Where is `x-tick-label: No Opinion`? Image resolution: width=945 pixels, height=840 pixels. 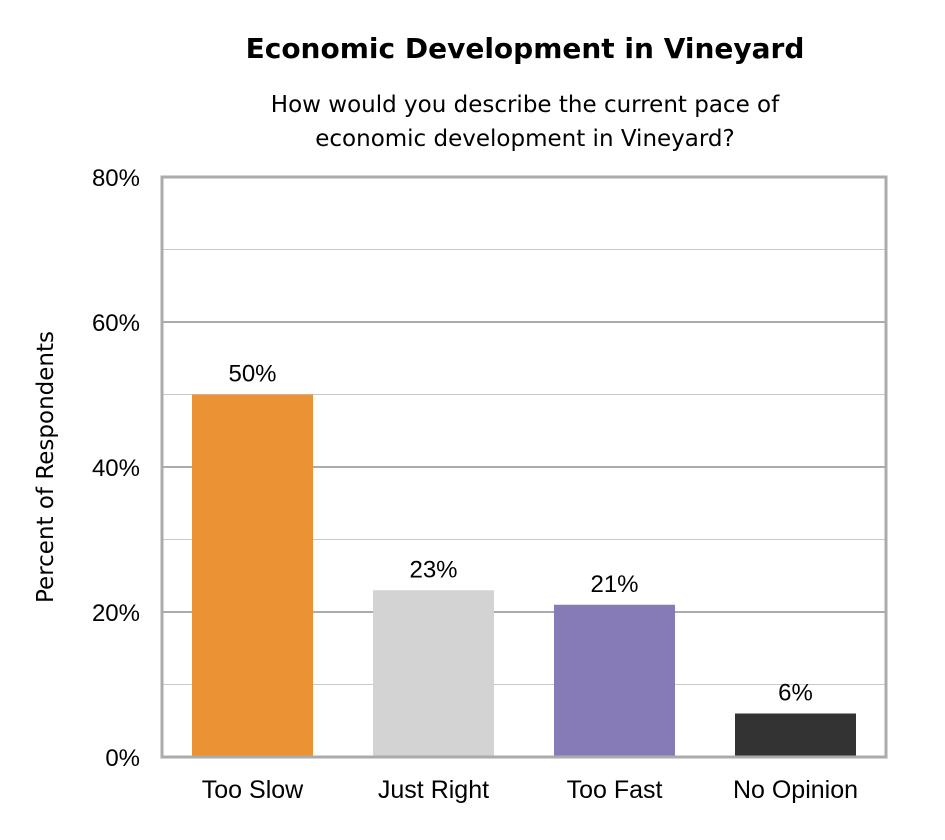 x-tick-label: No Opinion is located at coordinates (795, 790).